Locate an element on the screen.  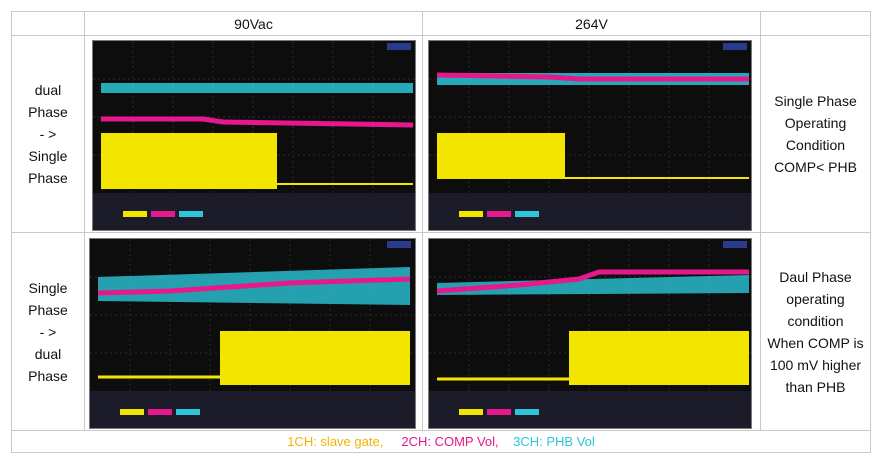
row2-condition-line: Daul Phase is located at coordinates (815, 276).